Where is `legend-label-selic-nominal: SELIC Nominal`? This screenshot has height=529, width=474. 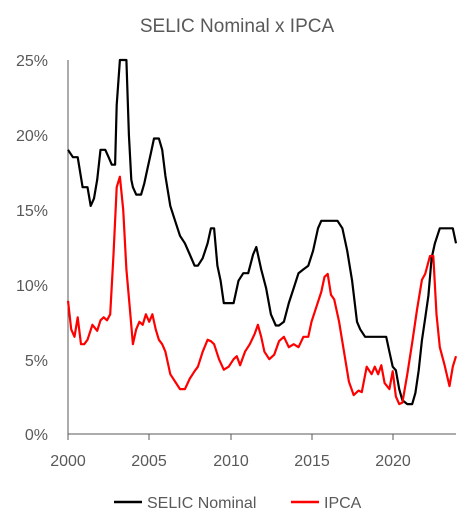
legend-label-selic-nominal: SELIC Nominal is located at coordinates (201, 503).